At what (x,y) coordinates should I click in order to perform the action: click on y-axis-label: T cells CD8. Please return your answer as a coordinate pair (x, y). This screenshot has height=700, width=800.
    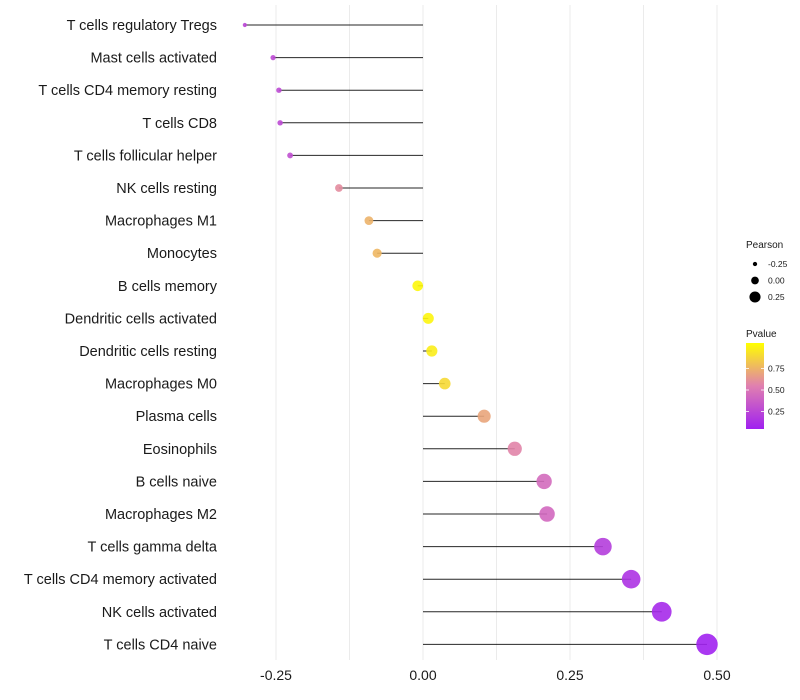
    Looking at the image, I should click on (179, 124).